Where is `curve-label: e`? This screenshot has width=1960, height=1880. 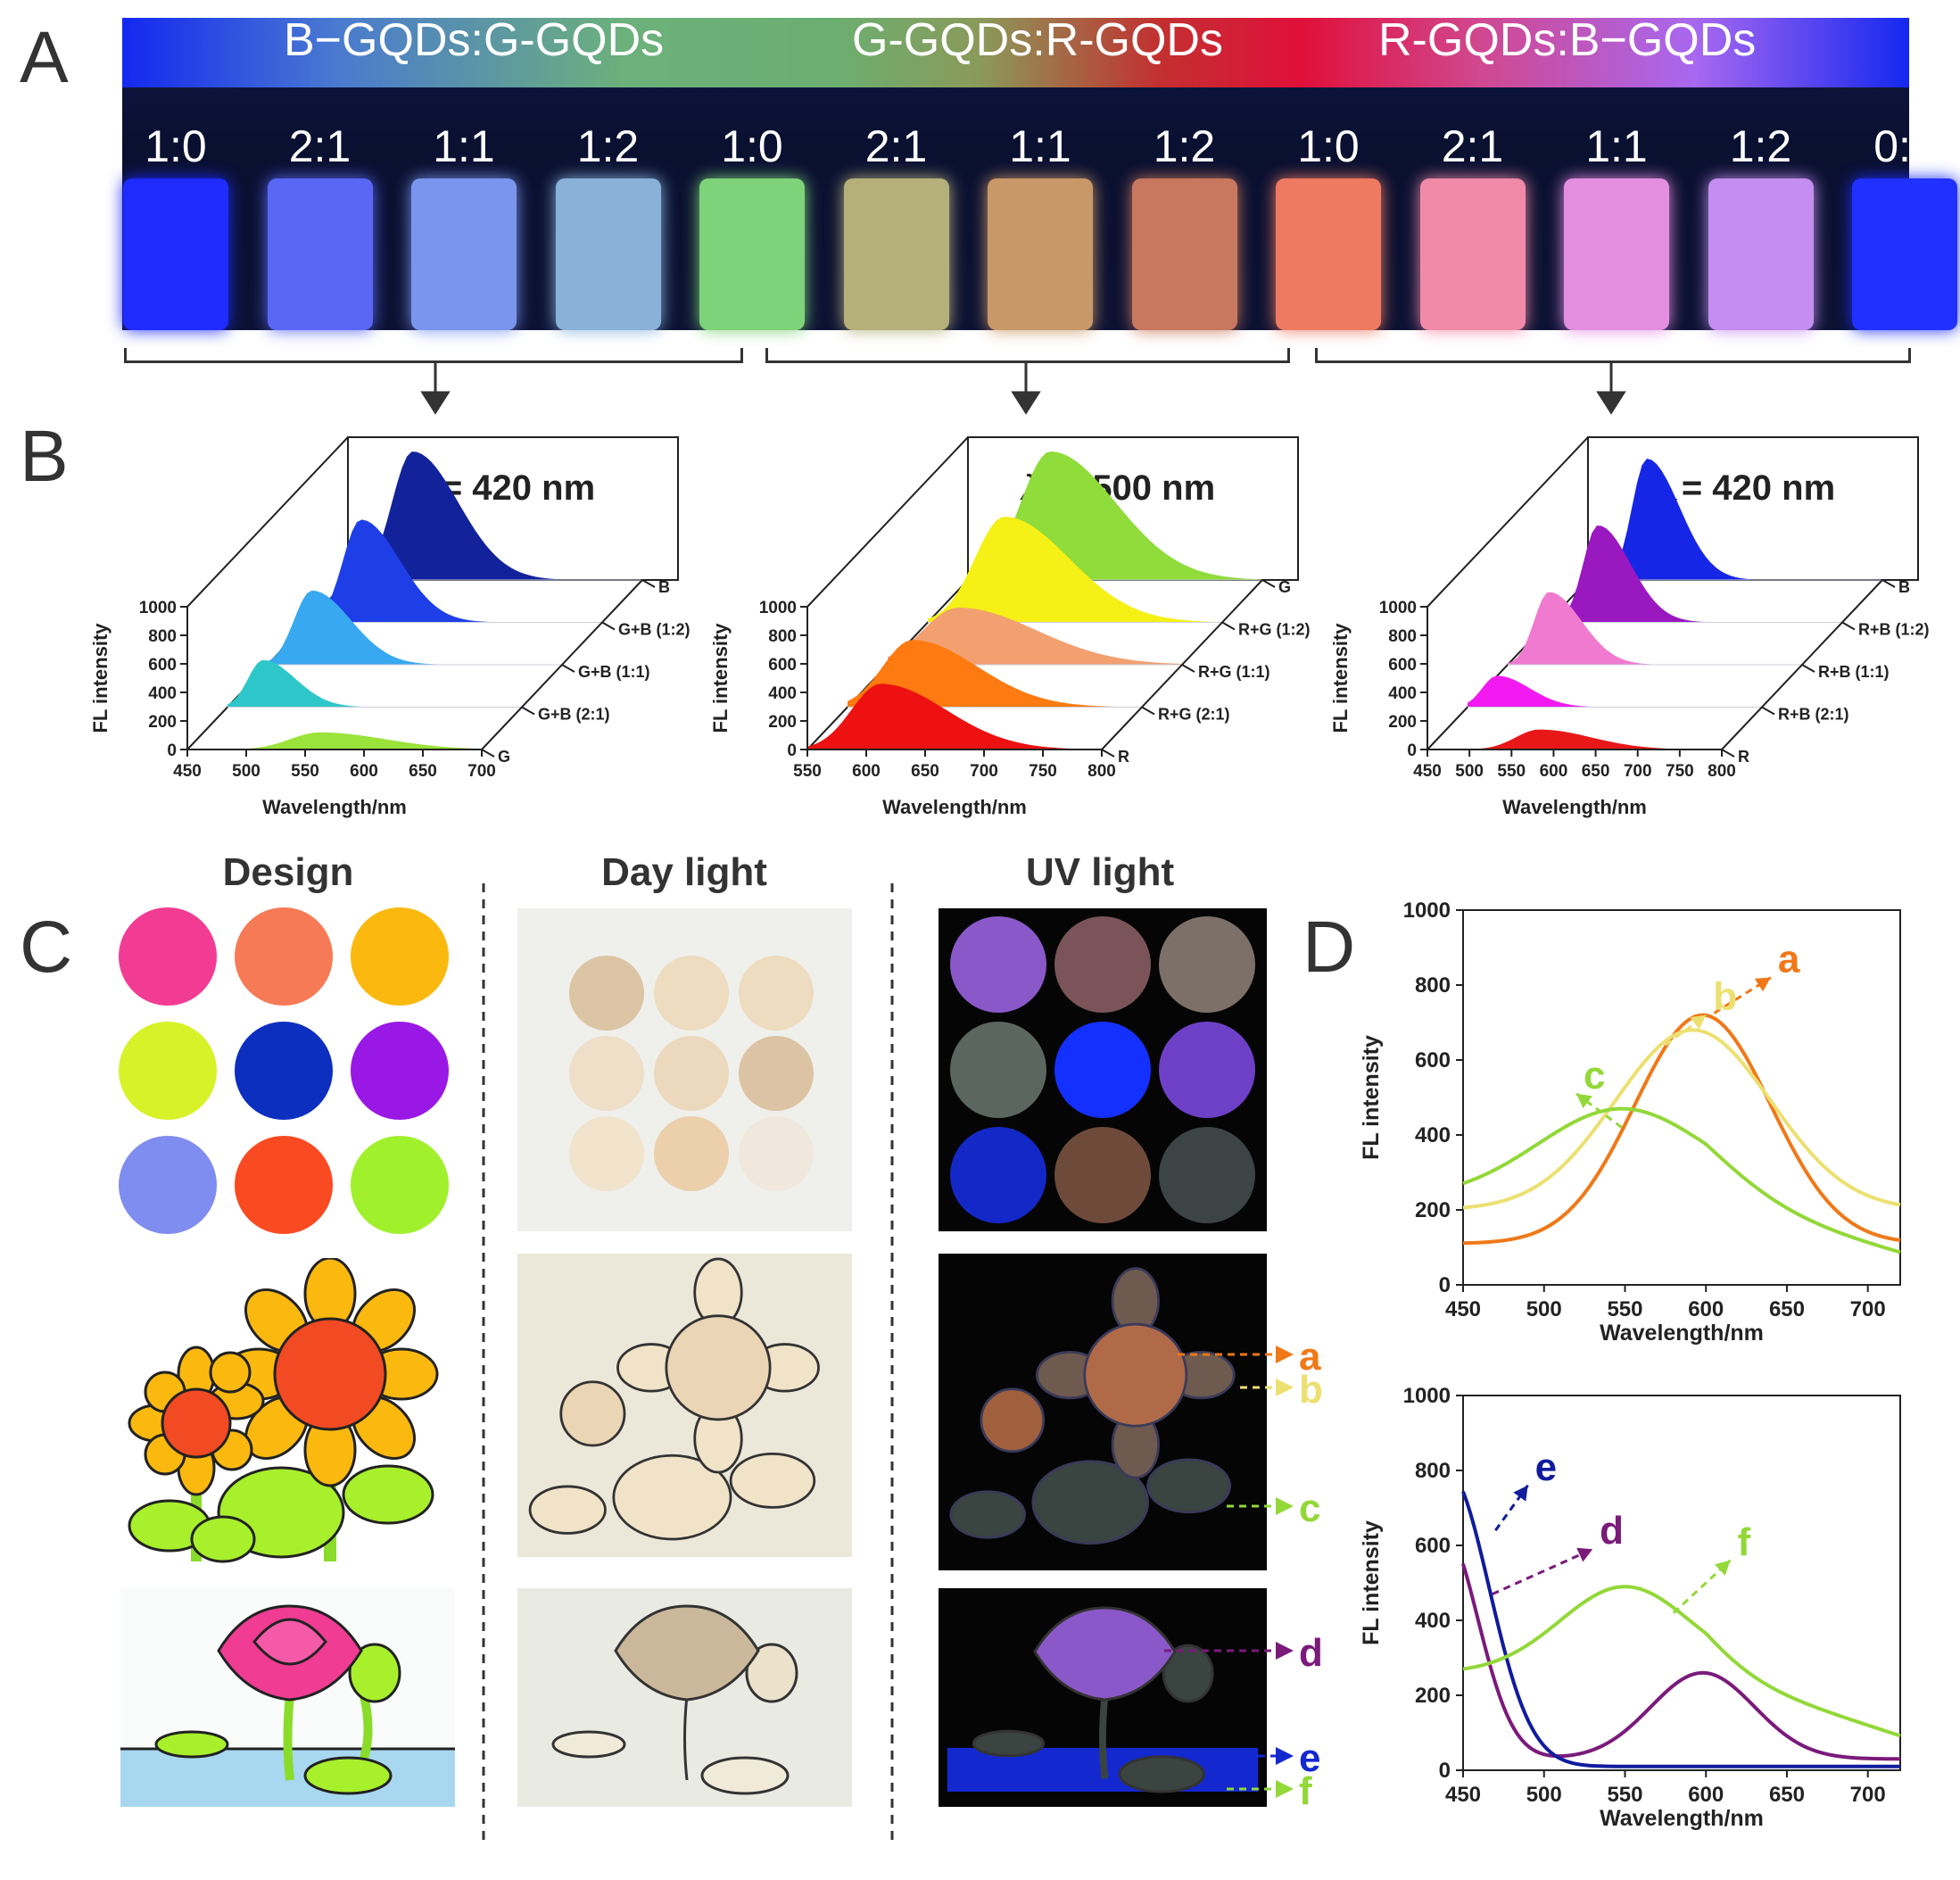
curve-label: e is located at coordinates (1546, 1467).